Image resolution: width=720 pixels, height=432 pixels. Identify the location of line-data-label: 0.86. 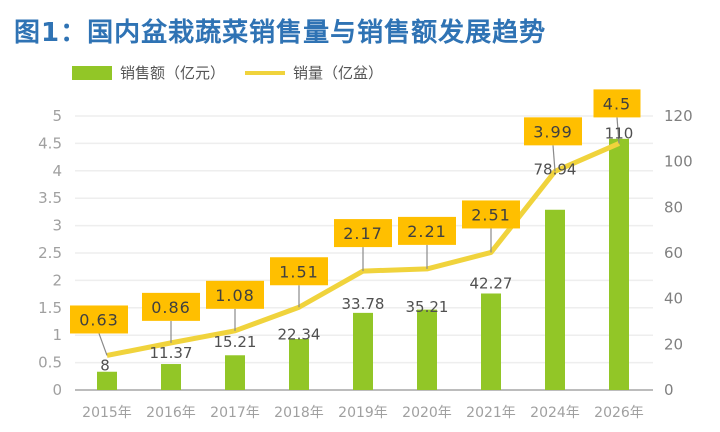
(171, 307).